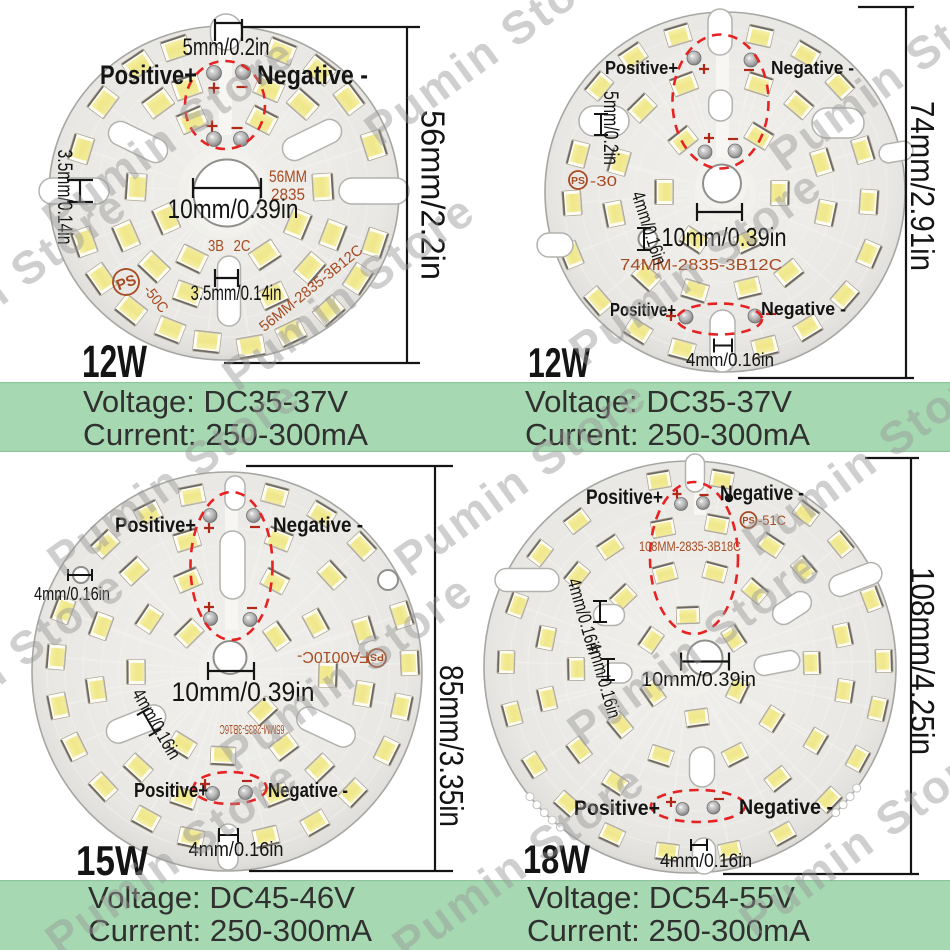 The image size is (950, 950). I want to click on svg-text: 56mm/2.2in, so click(433, 195).